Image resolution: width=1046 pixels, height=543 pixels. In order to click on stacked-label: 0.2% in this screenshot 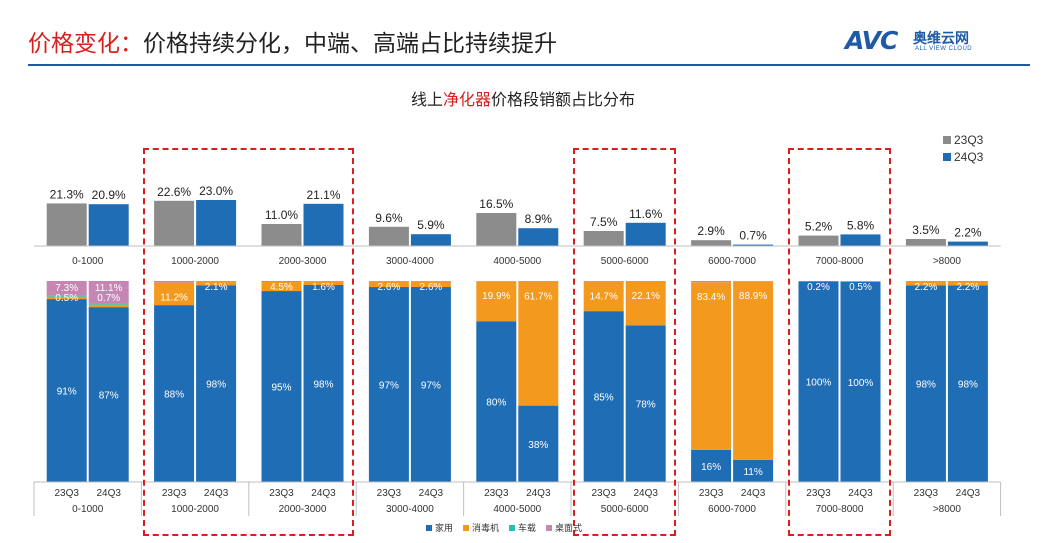, I will do `click(818, 287)`.